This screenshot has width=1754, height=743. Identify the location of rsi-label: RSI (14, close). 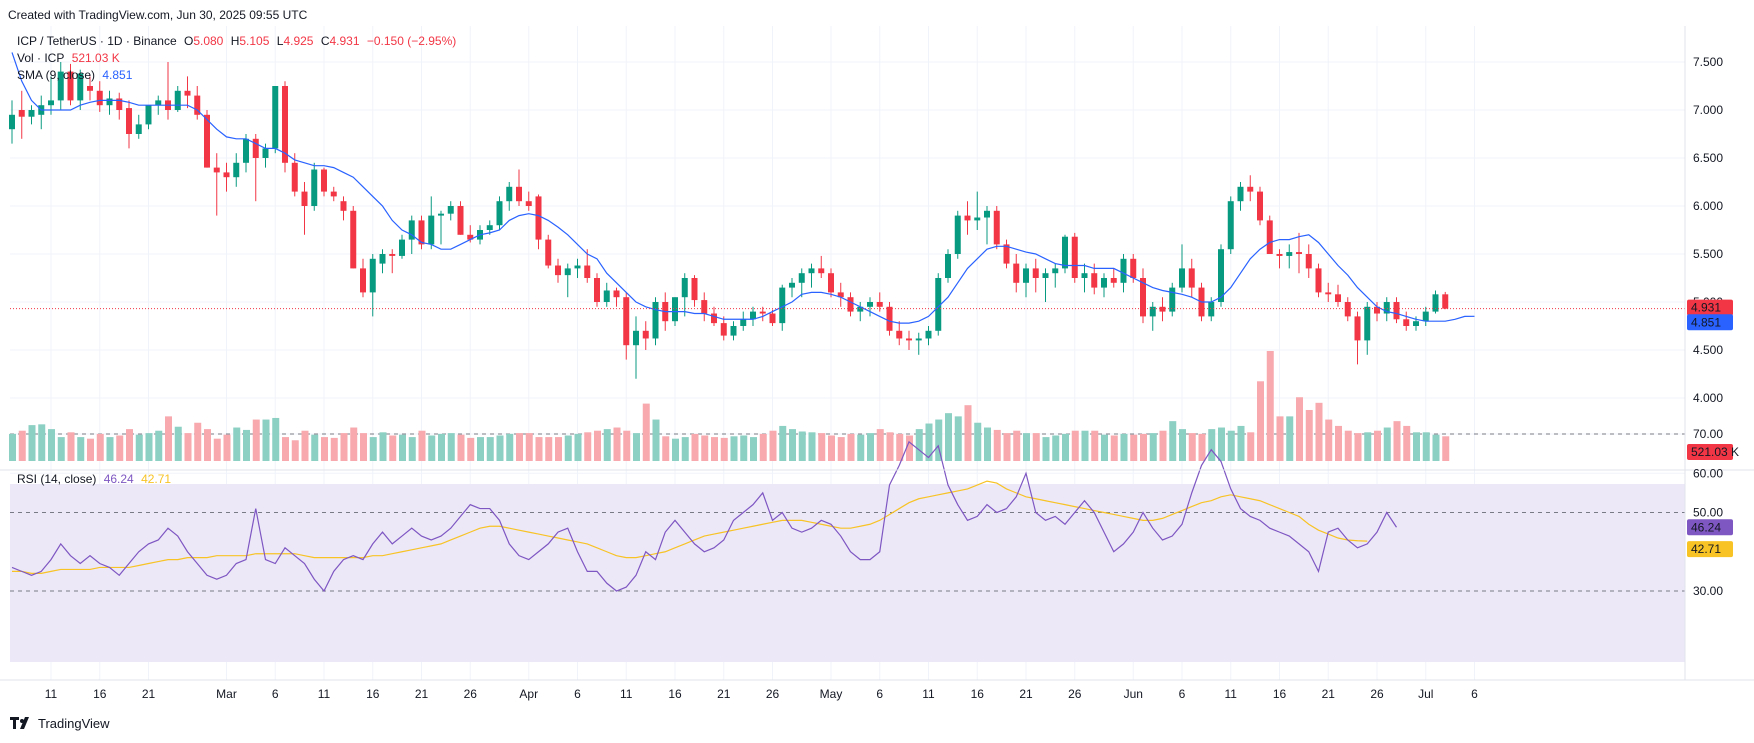
(57, 479).